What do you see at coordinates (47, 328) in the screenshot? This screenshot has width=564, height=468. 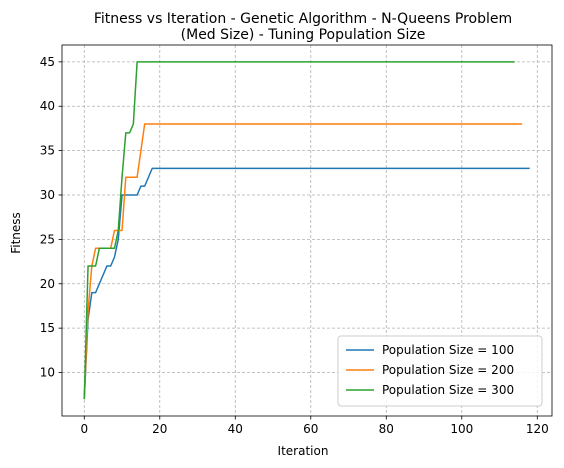 I see `y-tick-label: 15` at bounding box center [47, 328].